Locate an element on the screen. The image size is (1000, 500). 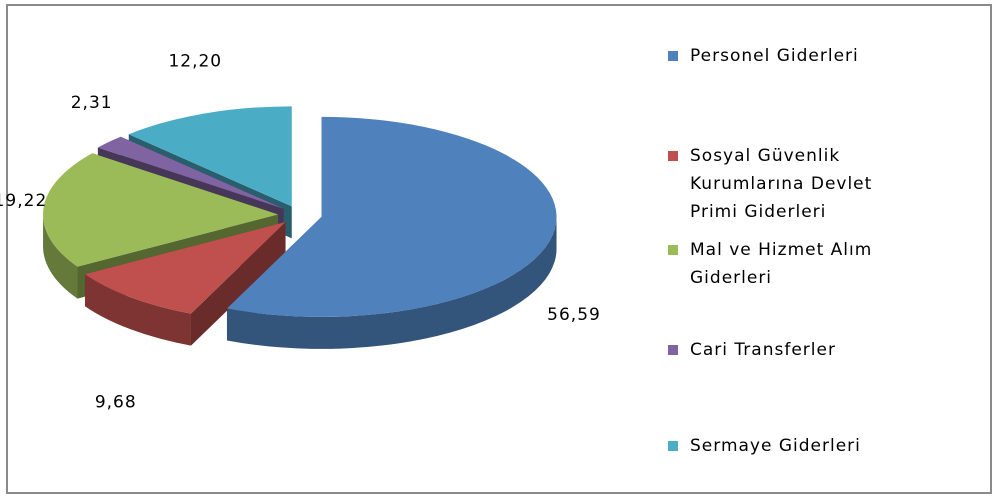
data-label: 2,31 is located at coordinates (92, 103).